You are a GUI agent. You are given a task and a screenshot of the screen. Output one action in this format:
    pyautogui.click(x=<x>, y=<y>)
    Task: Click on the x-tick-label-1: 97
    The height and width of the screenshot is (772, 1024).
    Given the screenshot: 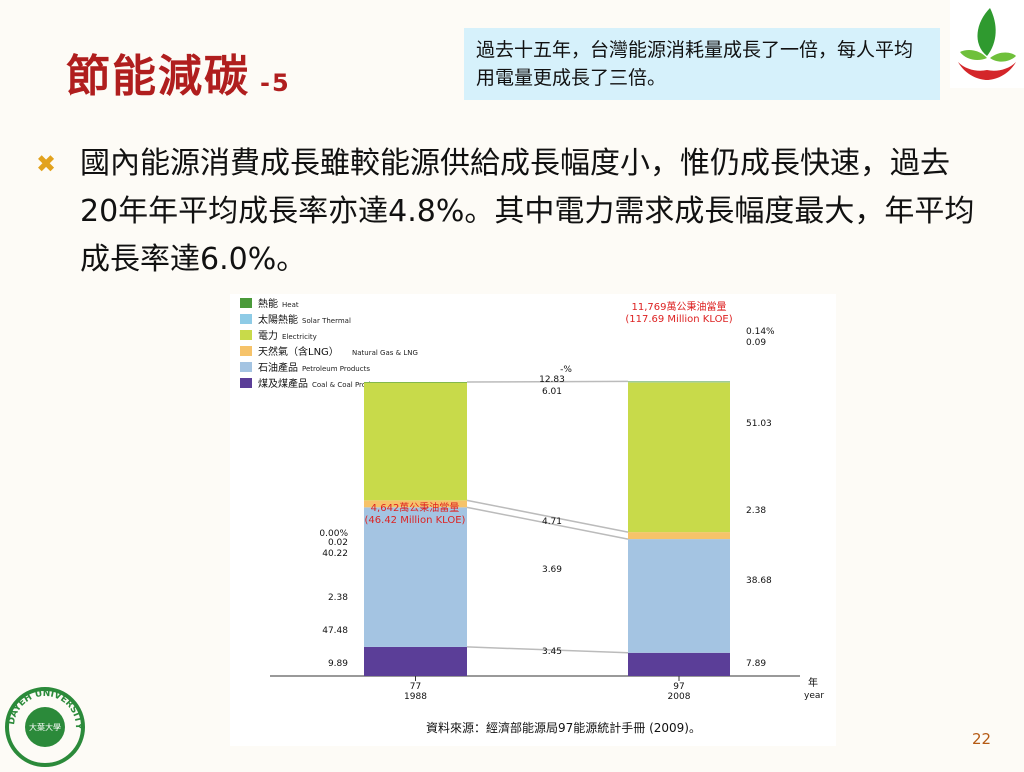 What is the action you would take?
    pyautogui.click(x=678, y=687)
    